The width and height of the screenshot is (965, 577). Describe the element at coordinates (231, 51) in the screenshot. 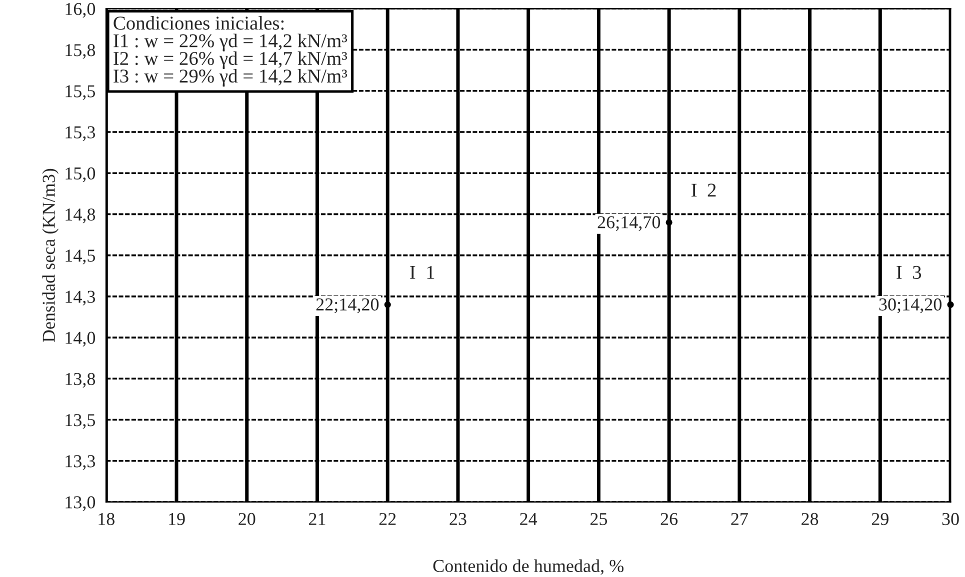

I see `annotation: Condiciones iniciales: I1 : w = 22% γd = 14,2 kN/m³ I2 : w = 26% γd = 14,7 kN/m³ I3 : w = 29% γd = 14,2 kN/m³` at that location.